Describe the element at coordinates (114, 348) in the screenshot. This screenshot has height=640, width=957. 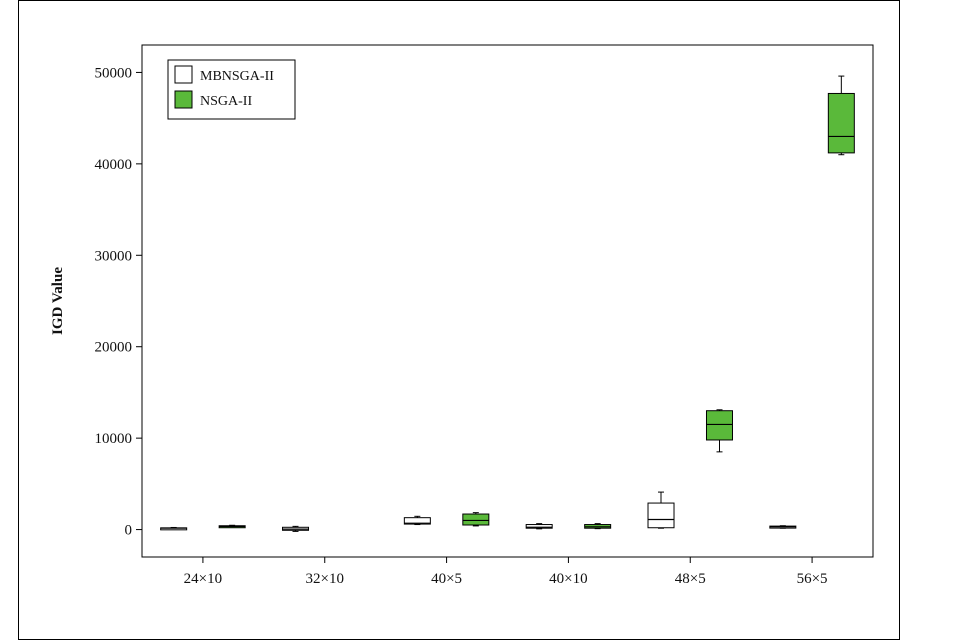
I see `y-tick-label: 20000` at that location.